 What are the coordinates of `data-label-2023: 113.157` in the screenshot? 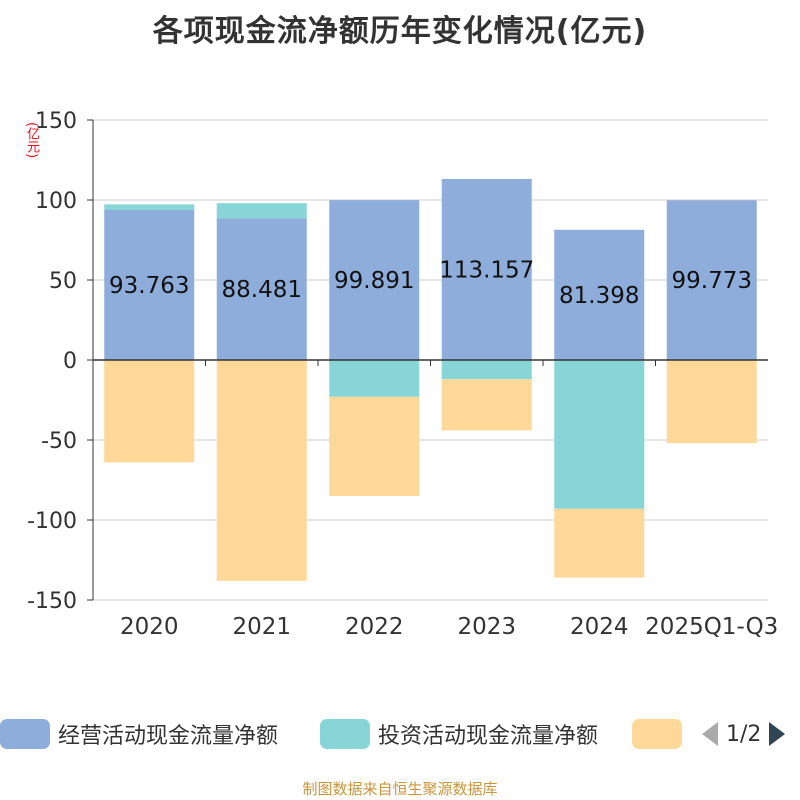 It's located at (486, 270).